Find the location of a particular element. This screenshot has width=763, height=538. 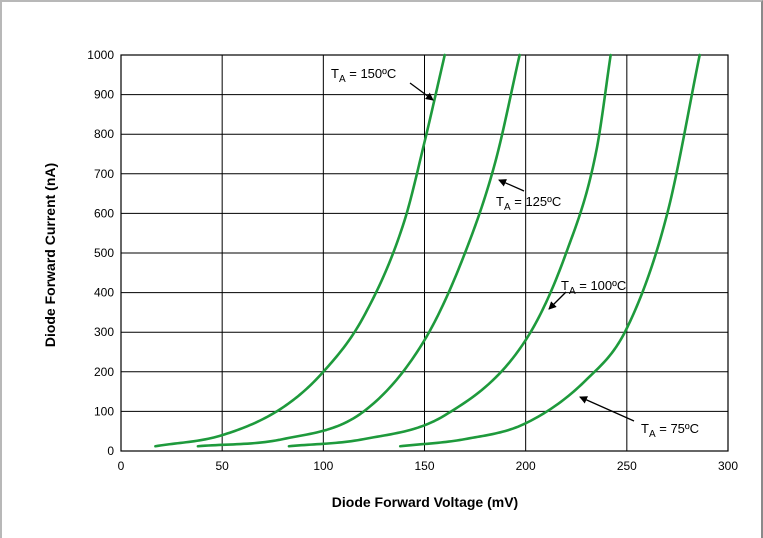

annotation-125c: TA = 125ºC is located at coordinates (528, 196).